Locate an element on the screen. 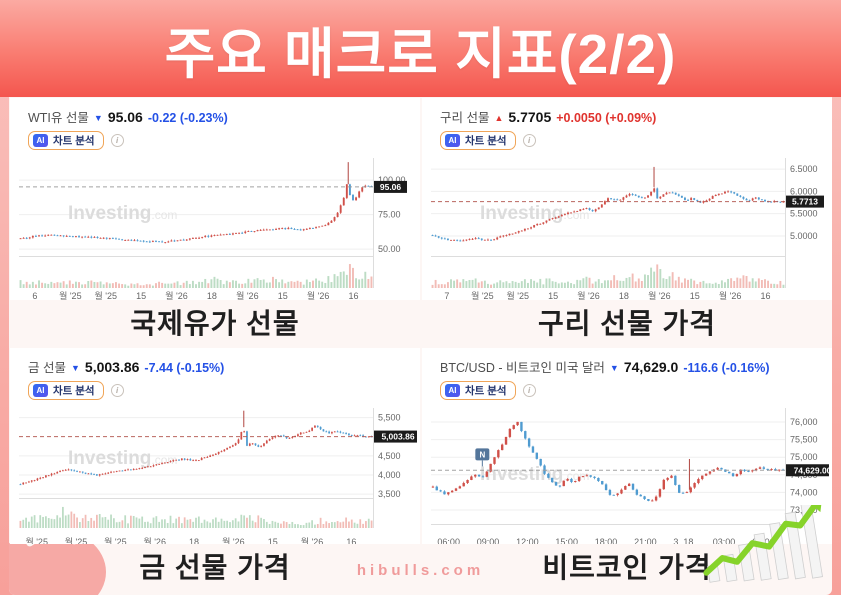  svg-text: 6.5000 is located at coordinates (804, 169).